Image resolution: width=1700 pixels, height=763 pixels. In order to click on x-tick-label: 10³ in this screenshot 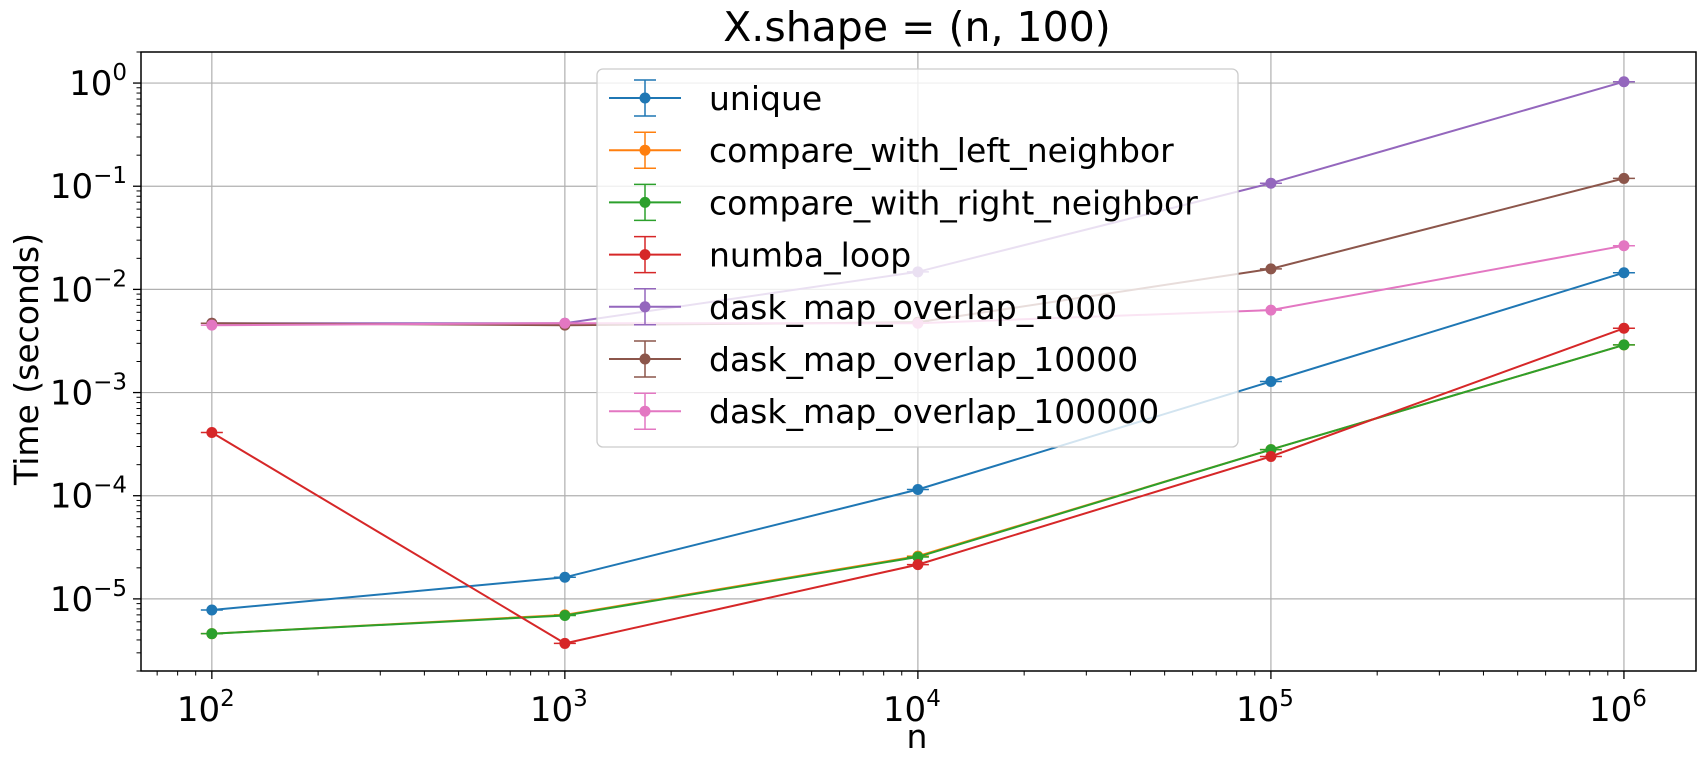, I will do `click(559, 708)`.